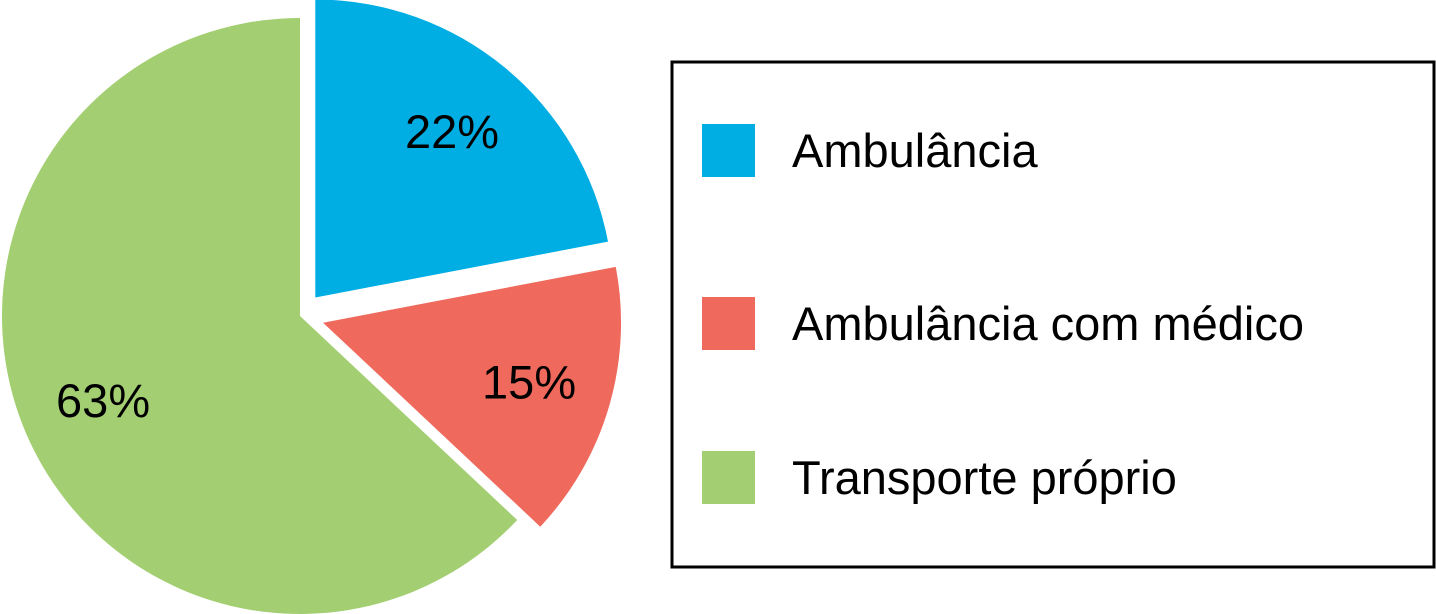  Describe the element at coordinates (915, 150) in the screenshot. I see `legend-label: Ambulância` at that location.